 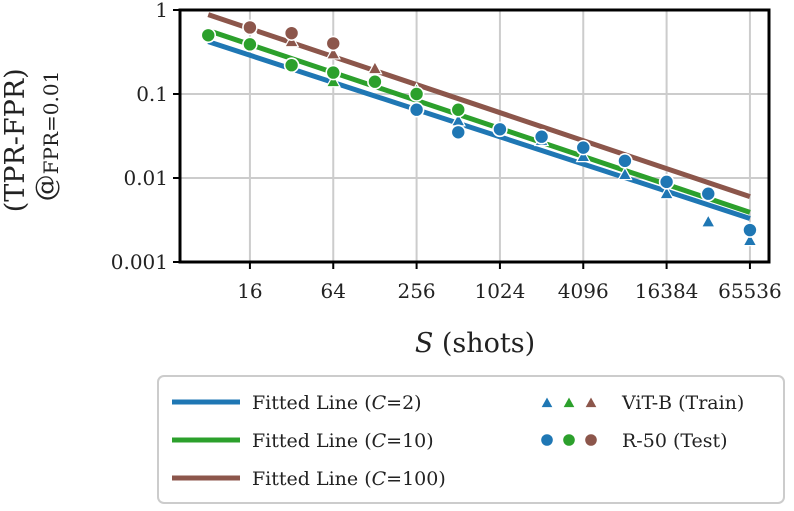 What do you see at coordinates (403, 403) in the screenshot?
I see `legend-line-label-suffix: =2)` at bounding box center [403, 403].